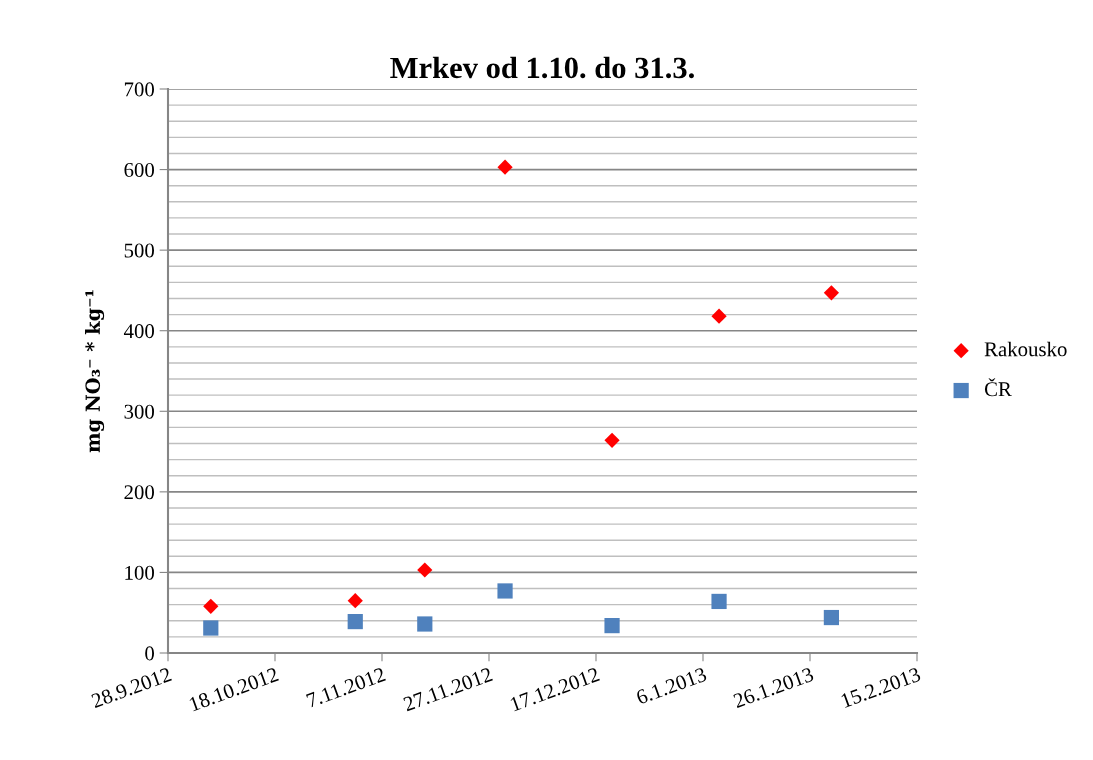 This screenshot has height=760, width=1093. What do you see at coordinates (139, 89) in the screenshot?
I see `y-tick-label: 700` at bounding box center [139, 89].